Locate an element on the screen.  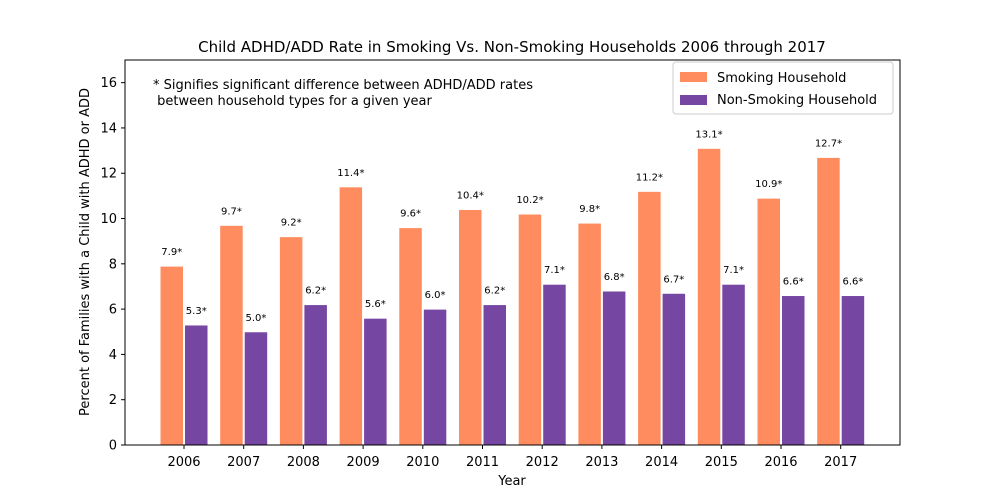
x-tick-label-2015: 2015 is located at coordinates (721, 462).